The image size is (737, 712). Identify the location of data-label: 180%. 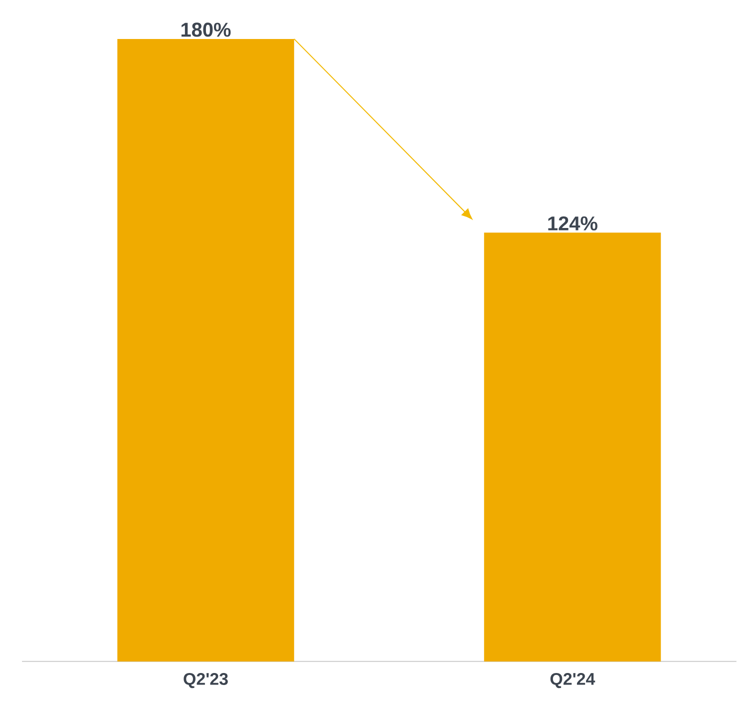
(206, 29).